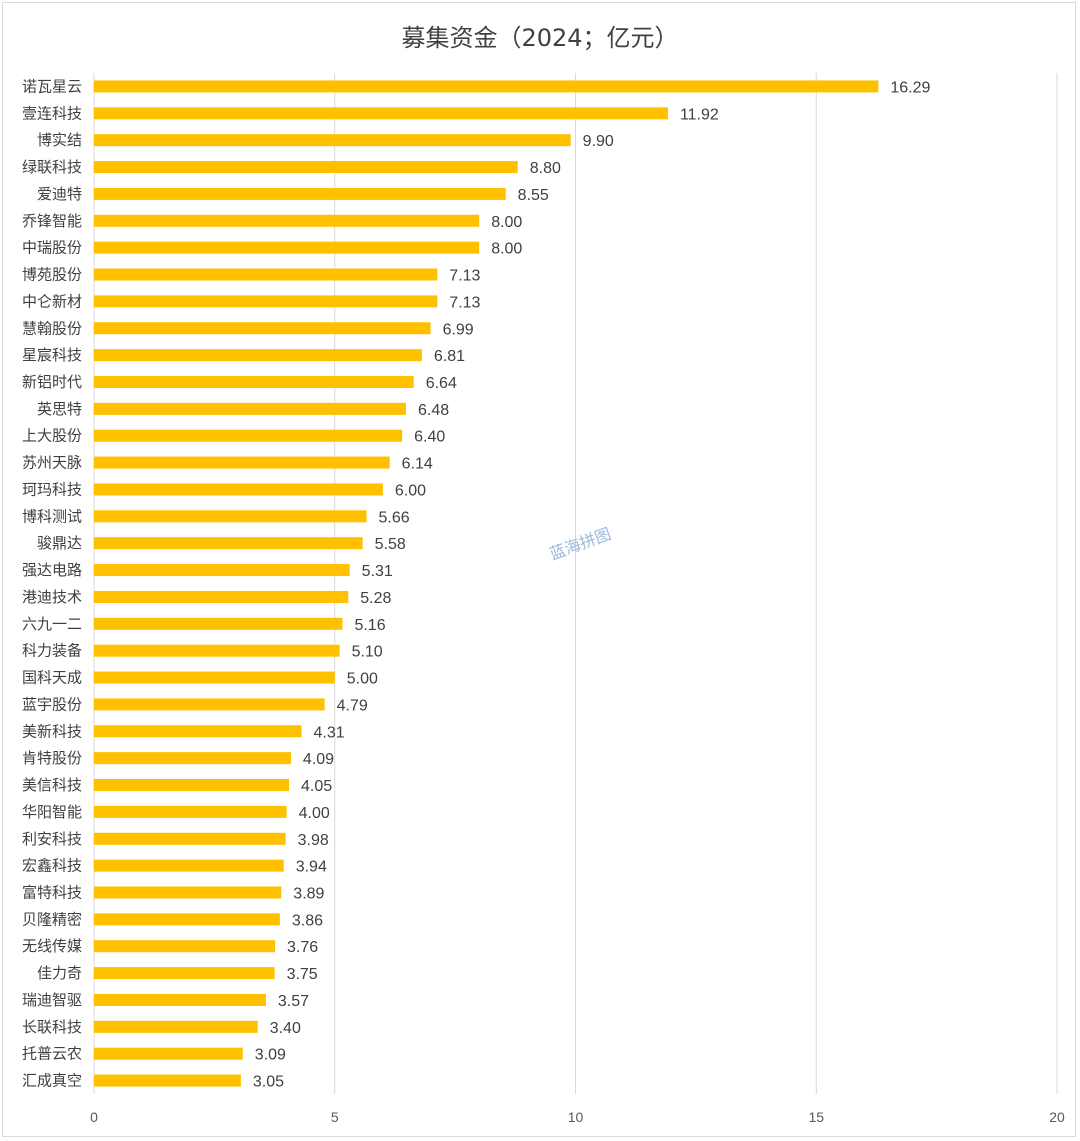  Describe the element at coordinates (59, 409) in the screenshot. I see `category-label: 英思特` at that location.